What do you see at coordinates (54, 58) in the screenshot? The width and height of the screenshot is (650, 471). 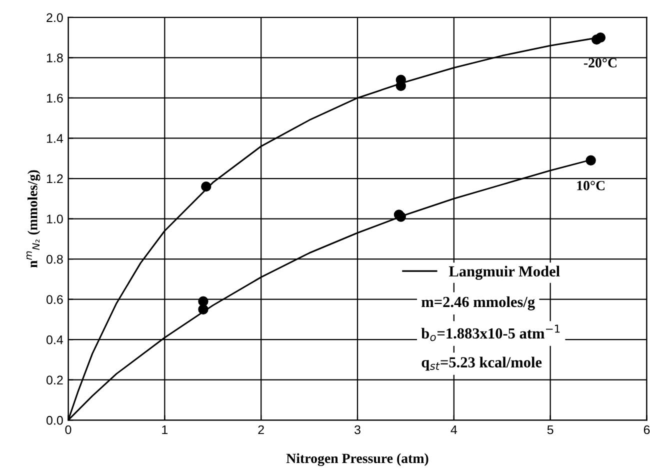 I see `y-tick-label: 1.8` at bounding box center [54, 58].